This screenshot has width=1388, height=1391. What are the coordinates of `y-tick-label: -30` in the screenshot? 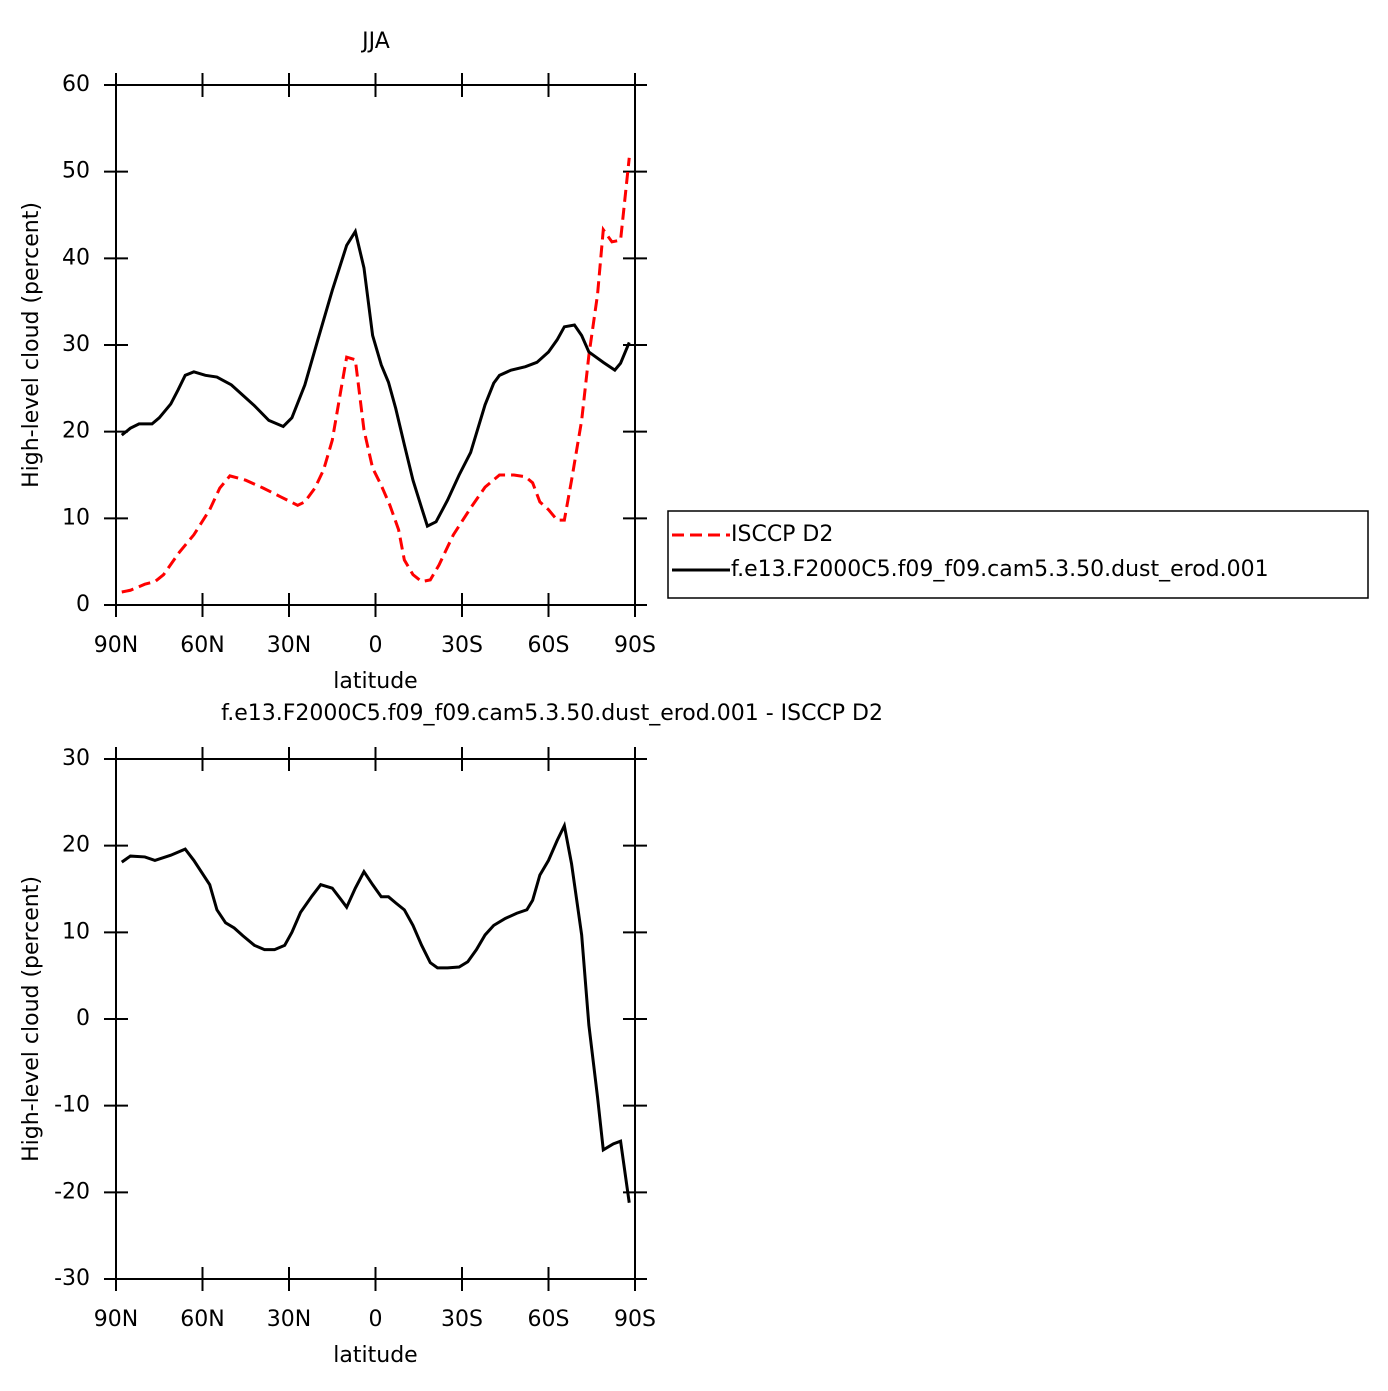 It's located at (72, 1278).